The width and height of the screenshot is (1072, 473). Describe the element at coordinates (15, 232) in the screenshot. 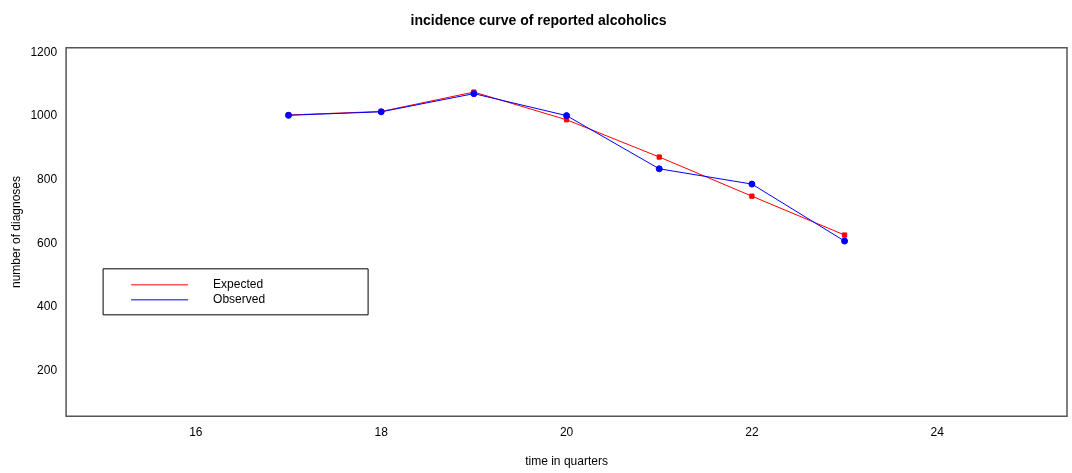

I see `y-axis-title: number of diagnoses` at that location.